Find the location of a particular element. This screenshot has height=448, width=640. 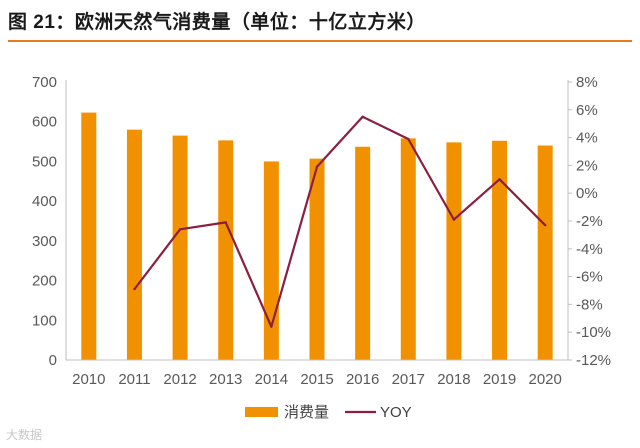

bar-2012 is located at coordinates (180, 247).